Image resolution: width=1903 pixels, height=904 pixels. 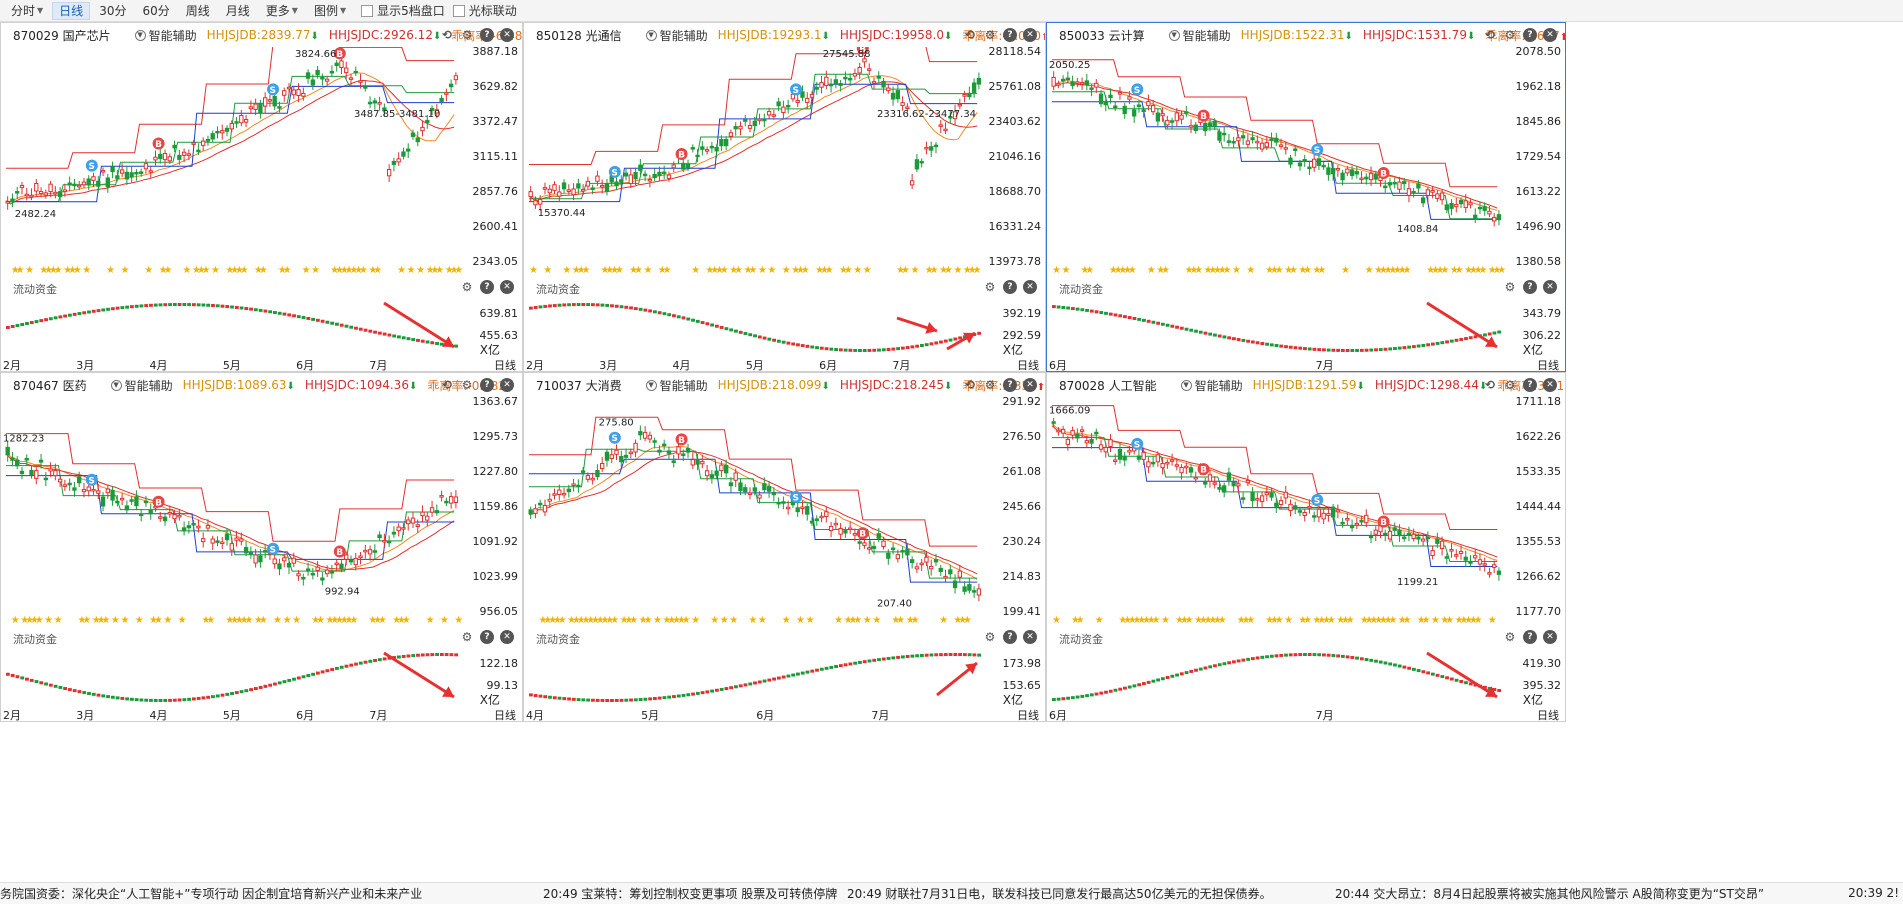 What do you see at coordinates (484, 10) in the screenshot?
I see `cursor-link-checkbox: 光标联动` at bounding box center [484, 10].